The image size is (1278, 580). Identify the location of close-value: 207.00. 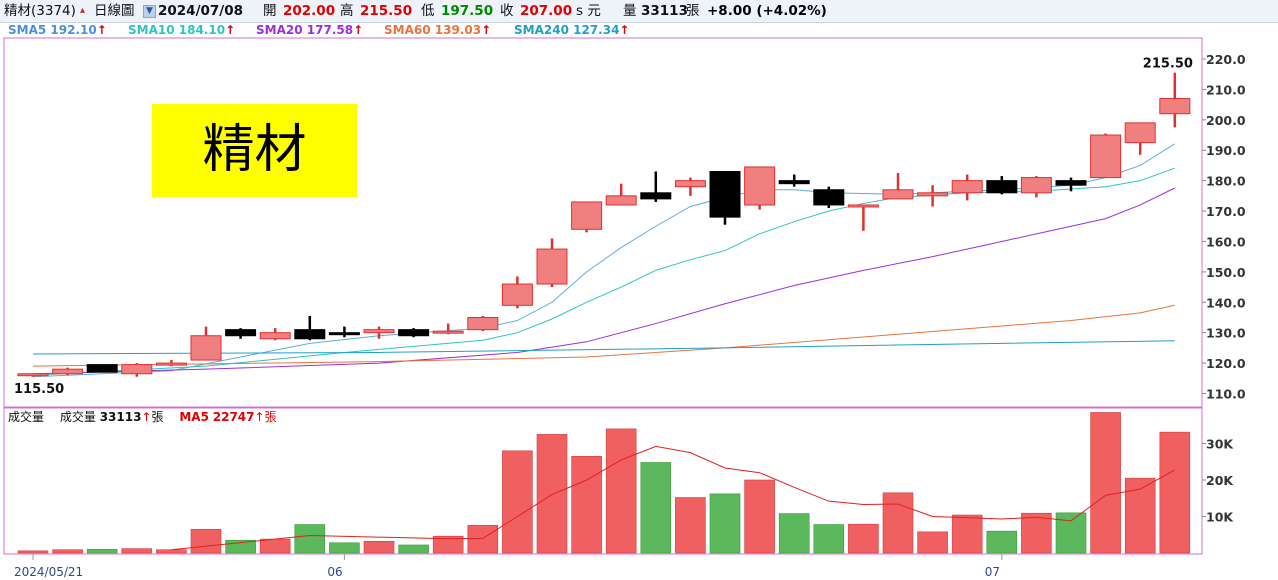
(546, 11).